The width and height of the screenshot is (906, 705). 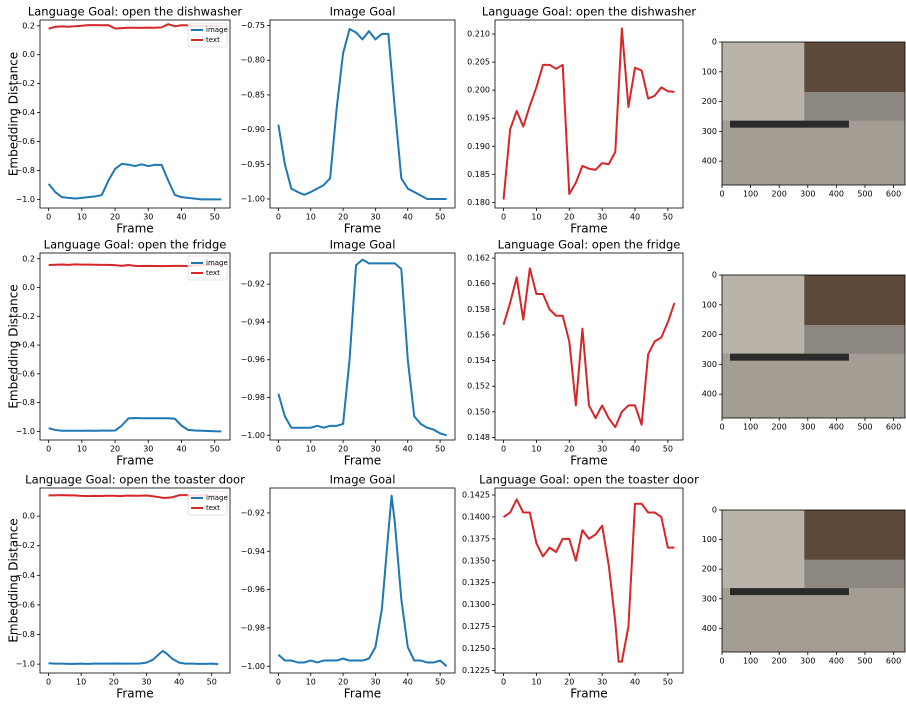 I want to click on y-tick-label: 0.1400, so click(x=476, y=516).